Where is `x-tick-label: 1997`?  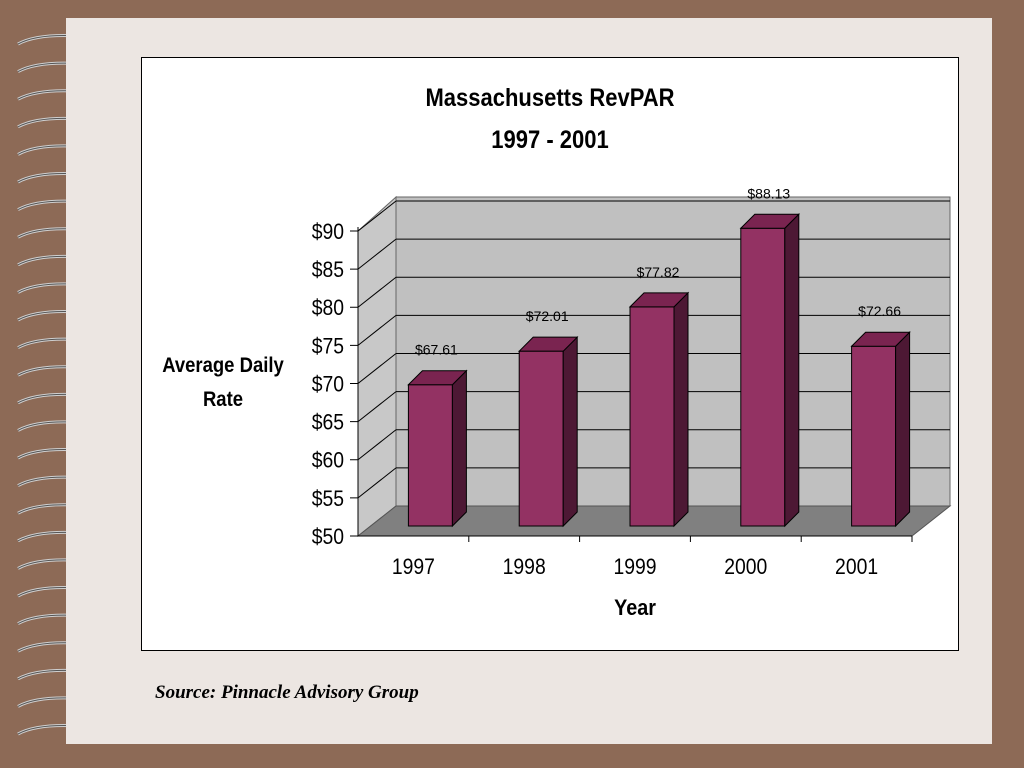 x-tick-label: 1997 is located at coordinates (413, 567).